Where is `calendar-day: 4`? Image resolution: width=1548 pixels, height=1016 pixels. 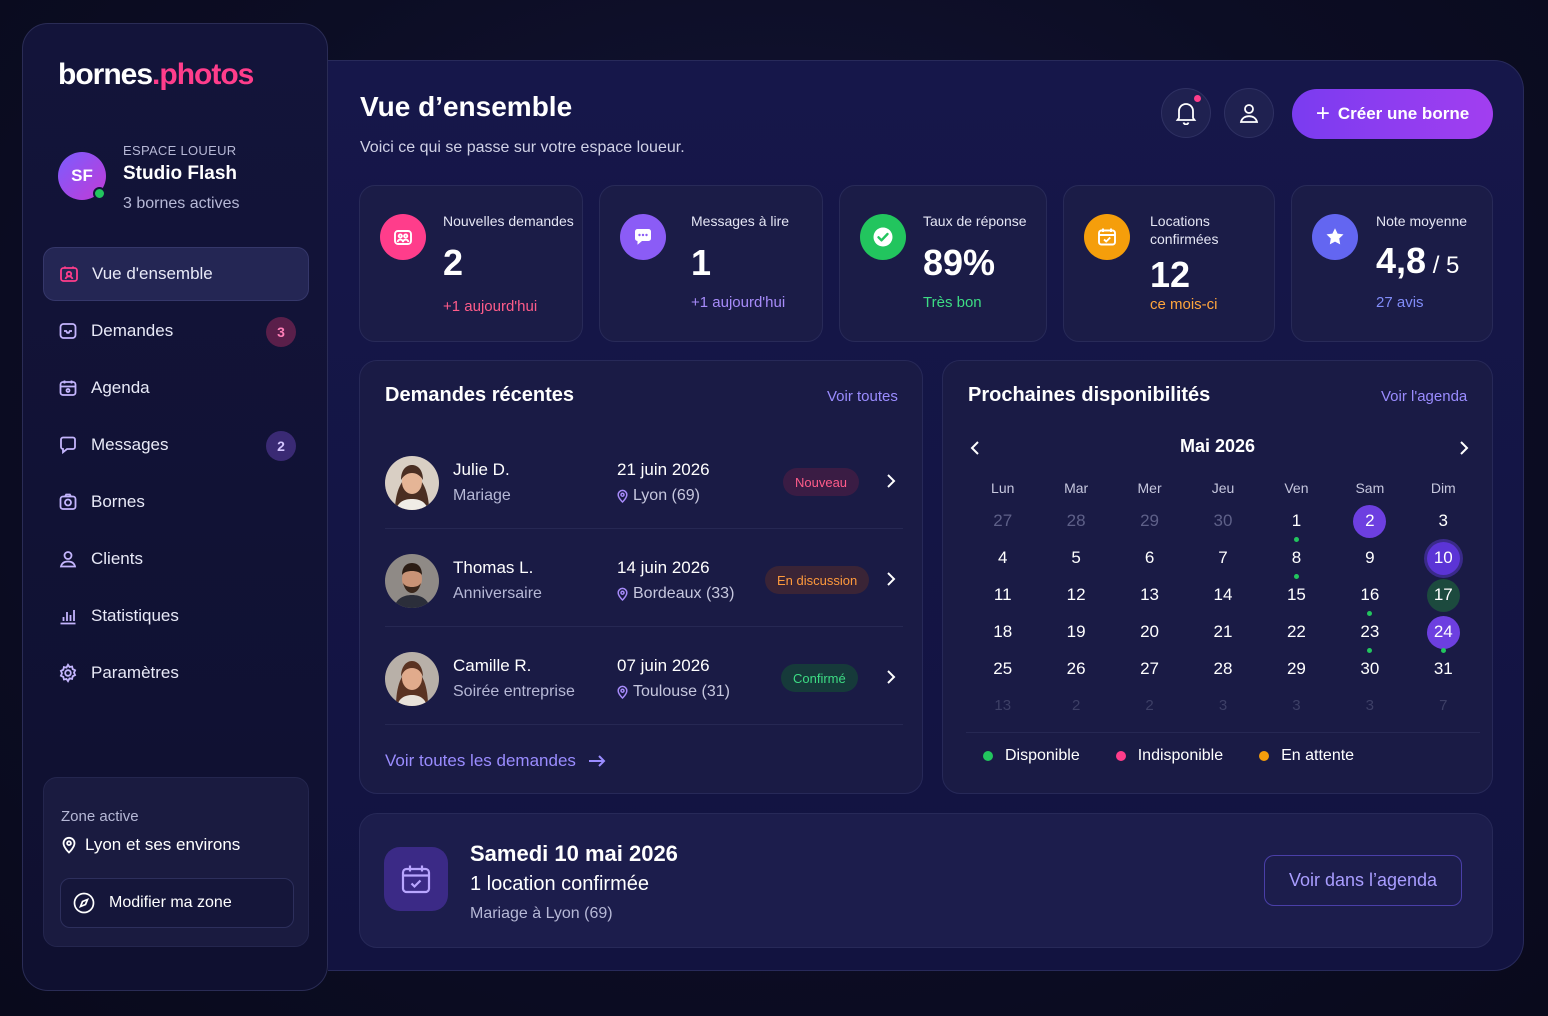 calendar-day: 4 is located at coordinates (1002, 558).